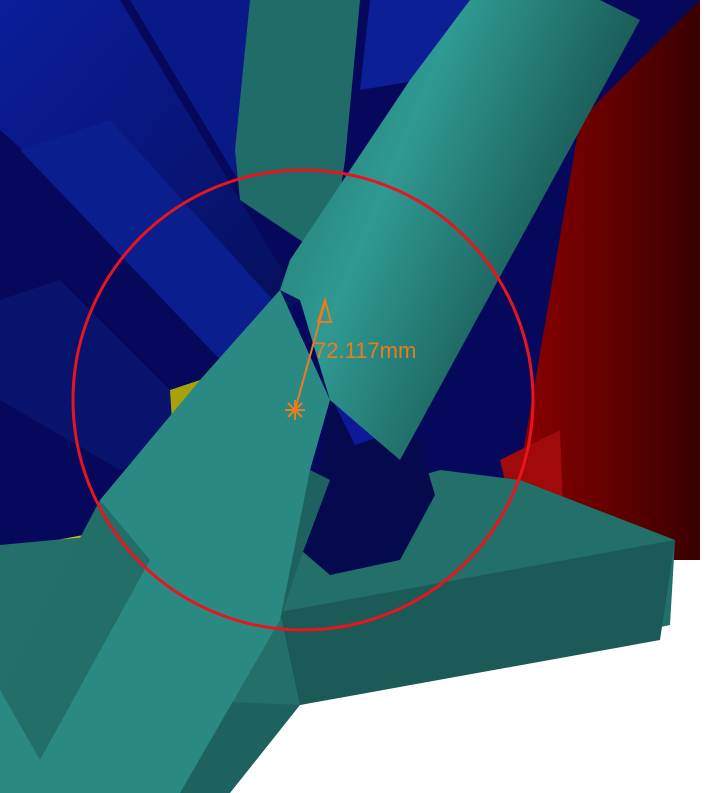 This screenshot has height=793, width=708. What do you see at coordinates (324, 309) in the screenshot?
I see `dimension-arrowhead-icon` at bounding box center [324, 309].